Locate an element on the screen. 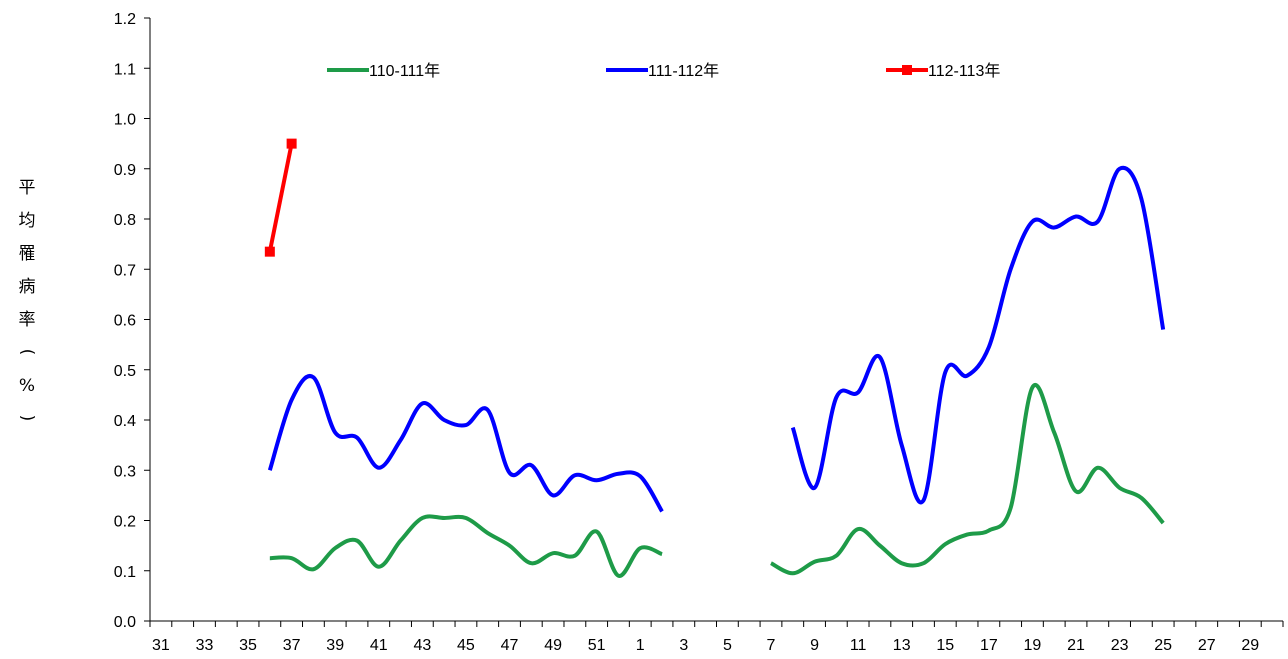  x-tick-label: 13 is located at coordinates (902, 645).